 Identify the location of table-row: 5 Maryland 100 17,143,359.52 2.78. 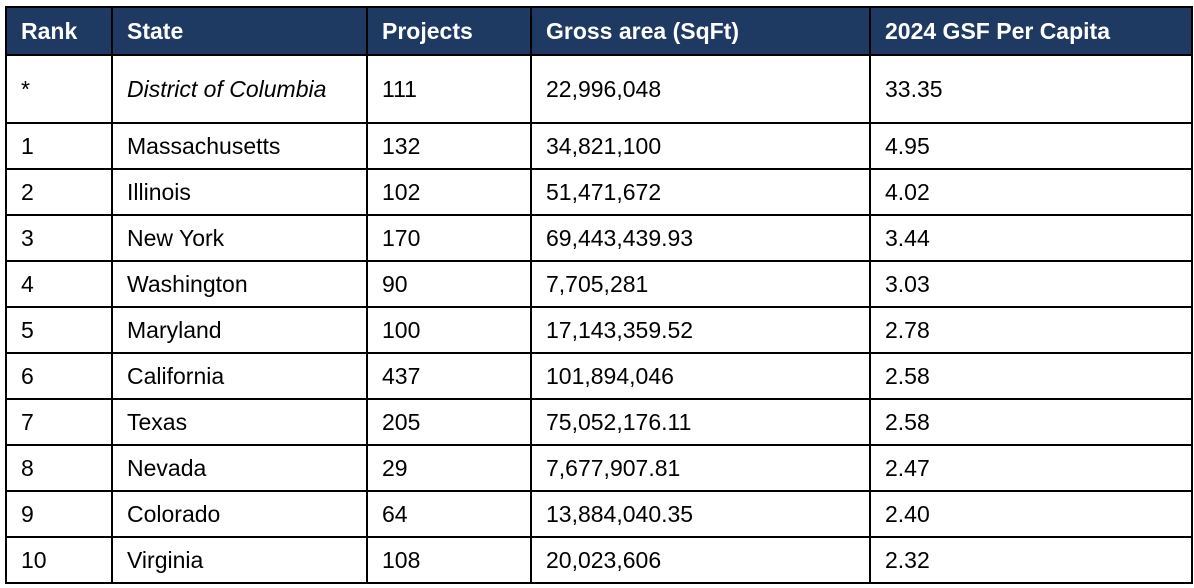
(599, 330).